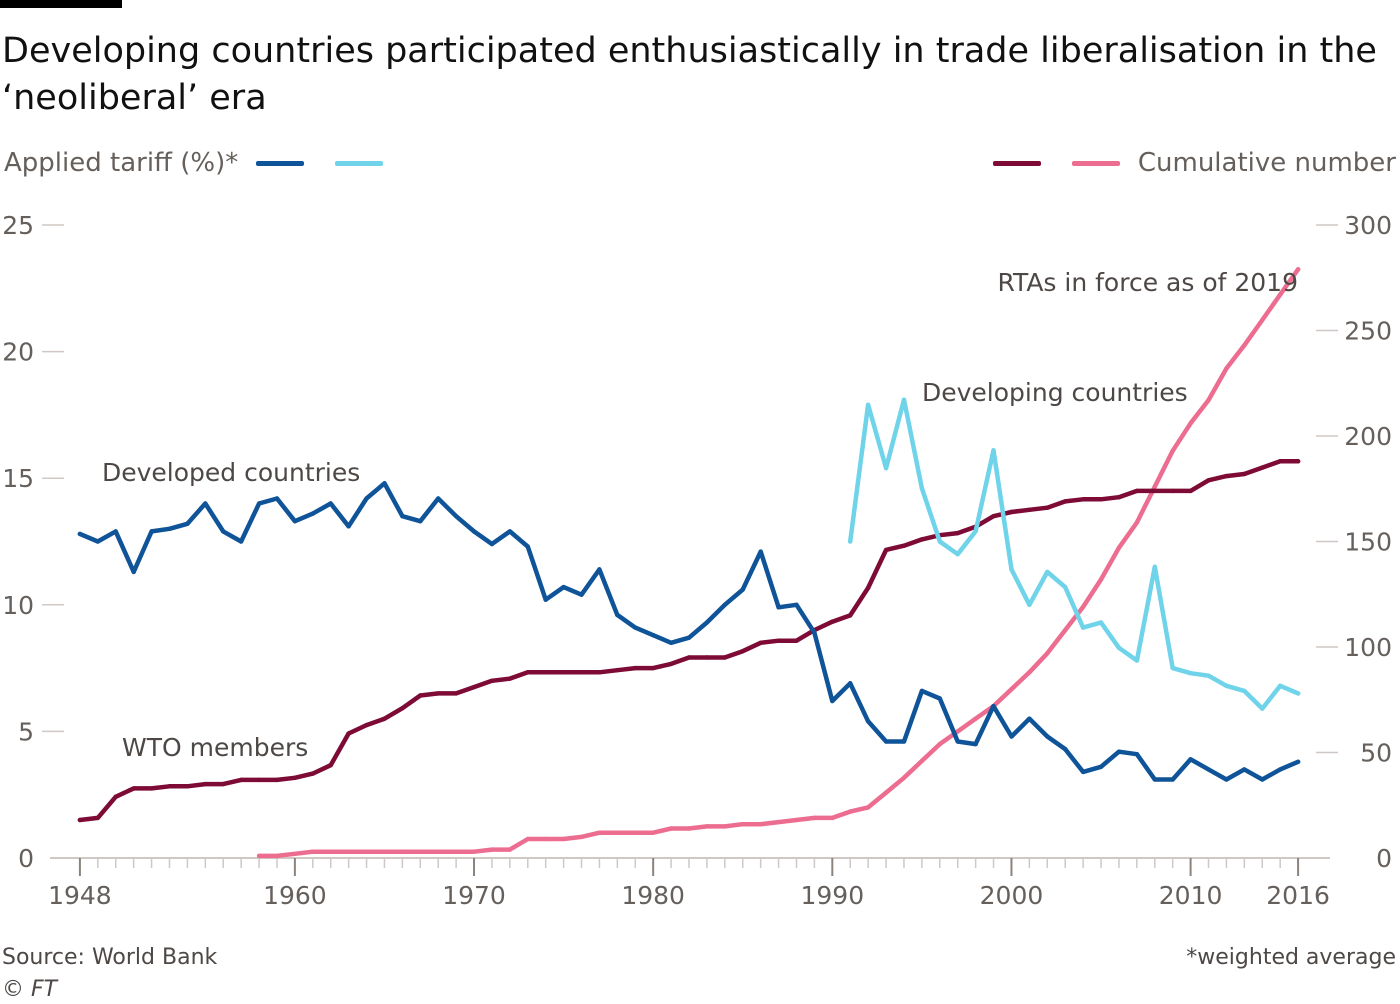  What do you see at coordinates (61, 4) in the screenshot?
I see `header-accent-bar` at bounding box center [61, 4].